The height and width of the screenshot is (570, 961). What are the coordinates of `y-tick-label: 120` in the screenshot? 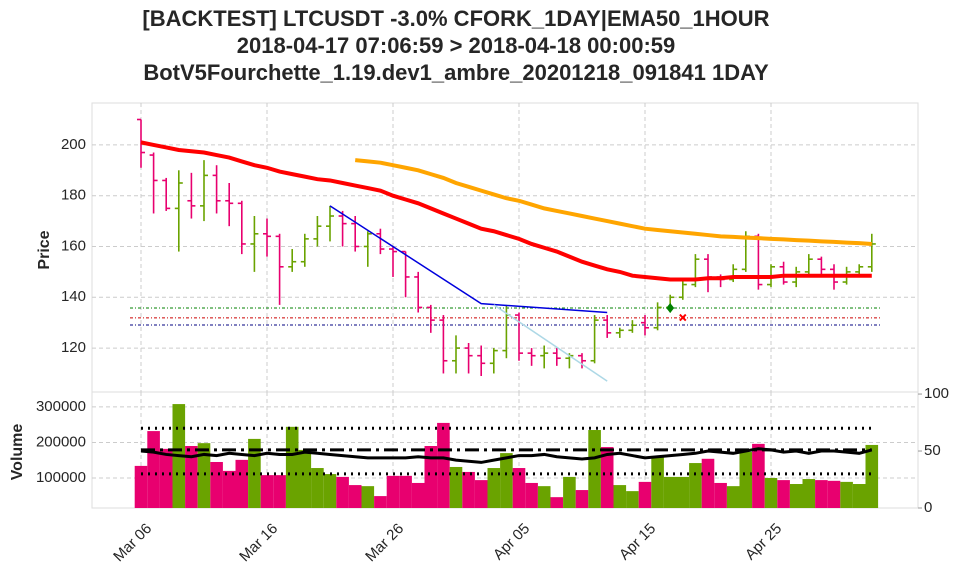 It's located at (73, 347).